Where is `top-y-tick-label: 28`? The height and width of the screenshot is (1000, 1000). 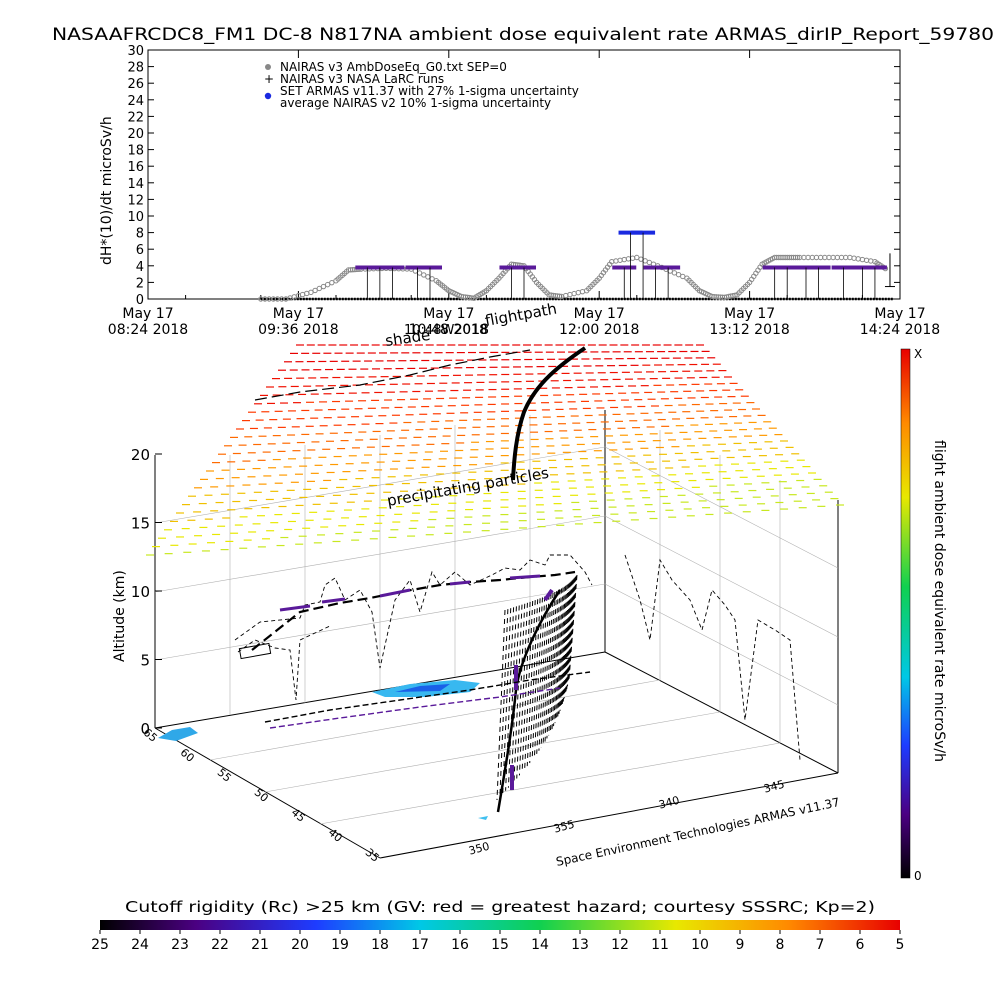
top-y-tick-label: 28 is located at coordinates (135, 68).